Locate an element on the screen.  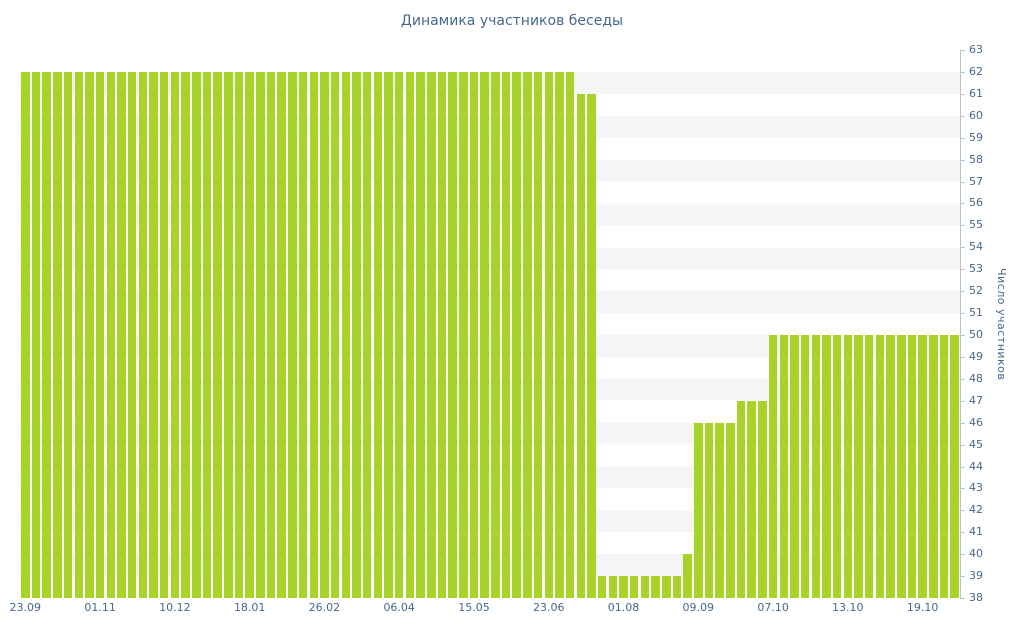
y-tick-label: 53 is located at coordinates (976, 269).